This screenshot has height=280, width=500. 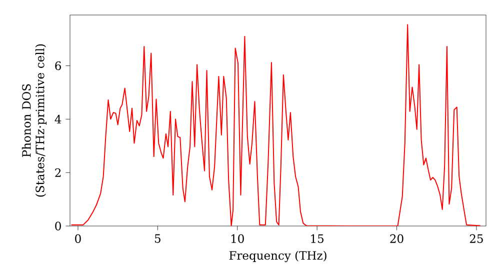 What do you see at coordinates (78, 238) in the screenshot?
I see `x-tick-label: 0` at bounding box center [78, 238].